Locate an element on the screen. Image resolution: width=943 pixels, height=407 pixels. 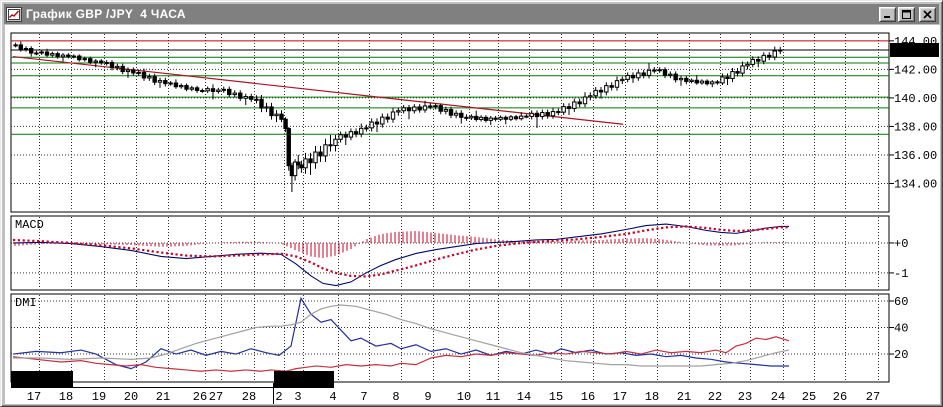
date-tick-label: 17 is located at coordinates (34, 397).